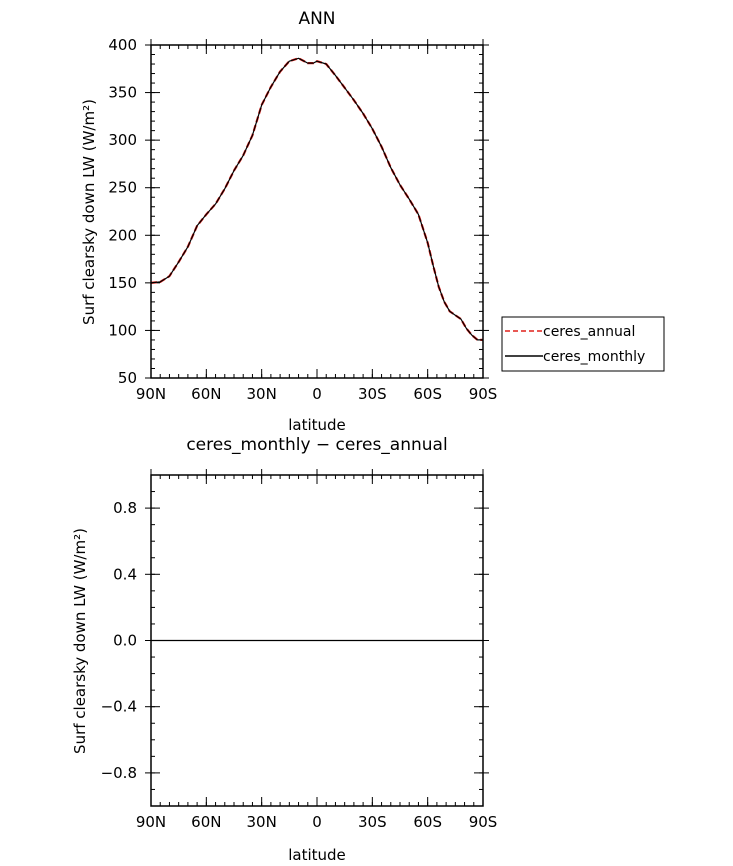 The width and height of the screenshot is (733, 866). What do you see at coordinates (317, 822) in the screenshot?
I see `bottom-x-tick-label: 0` at bounding box center [317, 822].